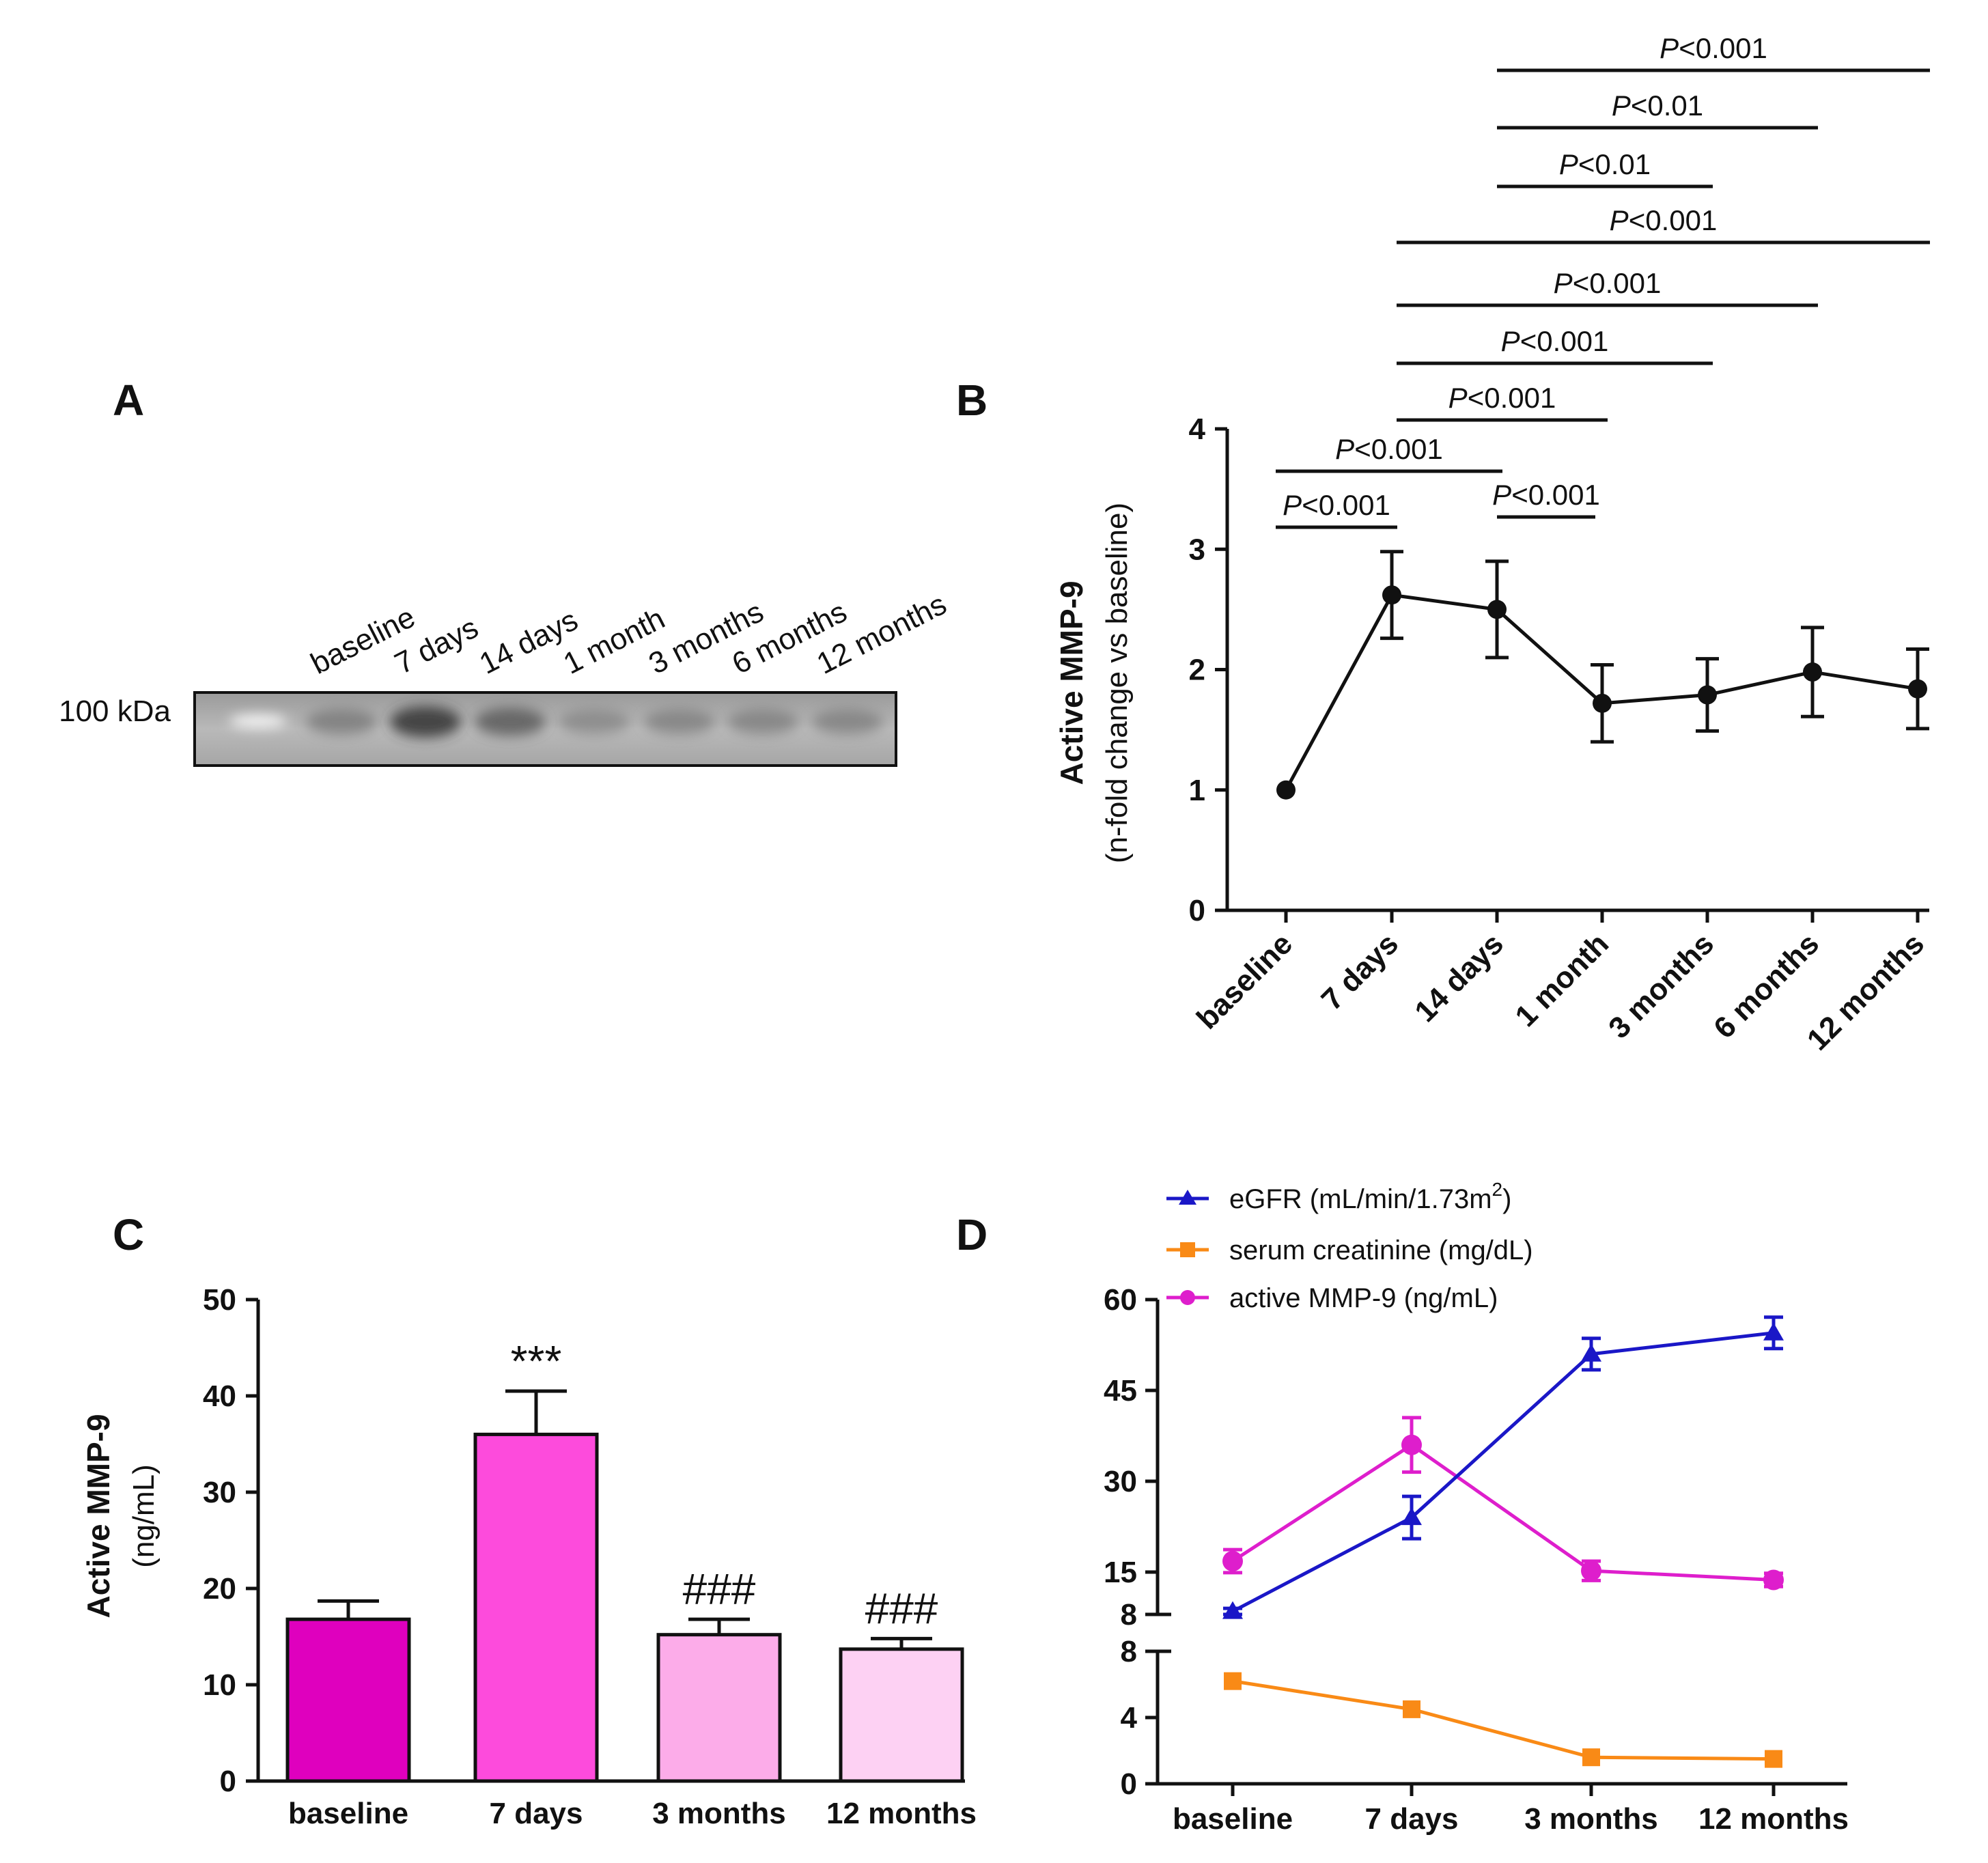 The height and width of the screenshot is (1863, 1988). I want to click on panel-d-y-tick-label: 0, so click(1129, 1784).